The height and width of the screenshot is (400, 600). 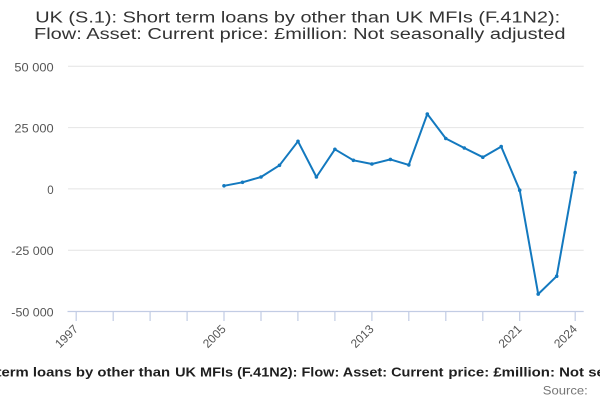 I want to click on svg-text:price: £million: Not seasonall: price: £million: Not seasonally adjusted, so click(x=524, y=371).